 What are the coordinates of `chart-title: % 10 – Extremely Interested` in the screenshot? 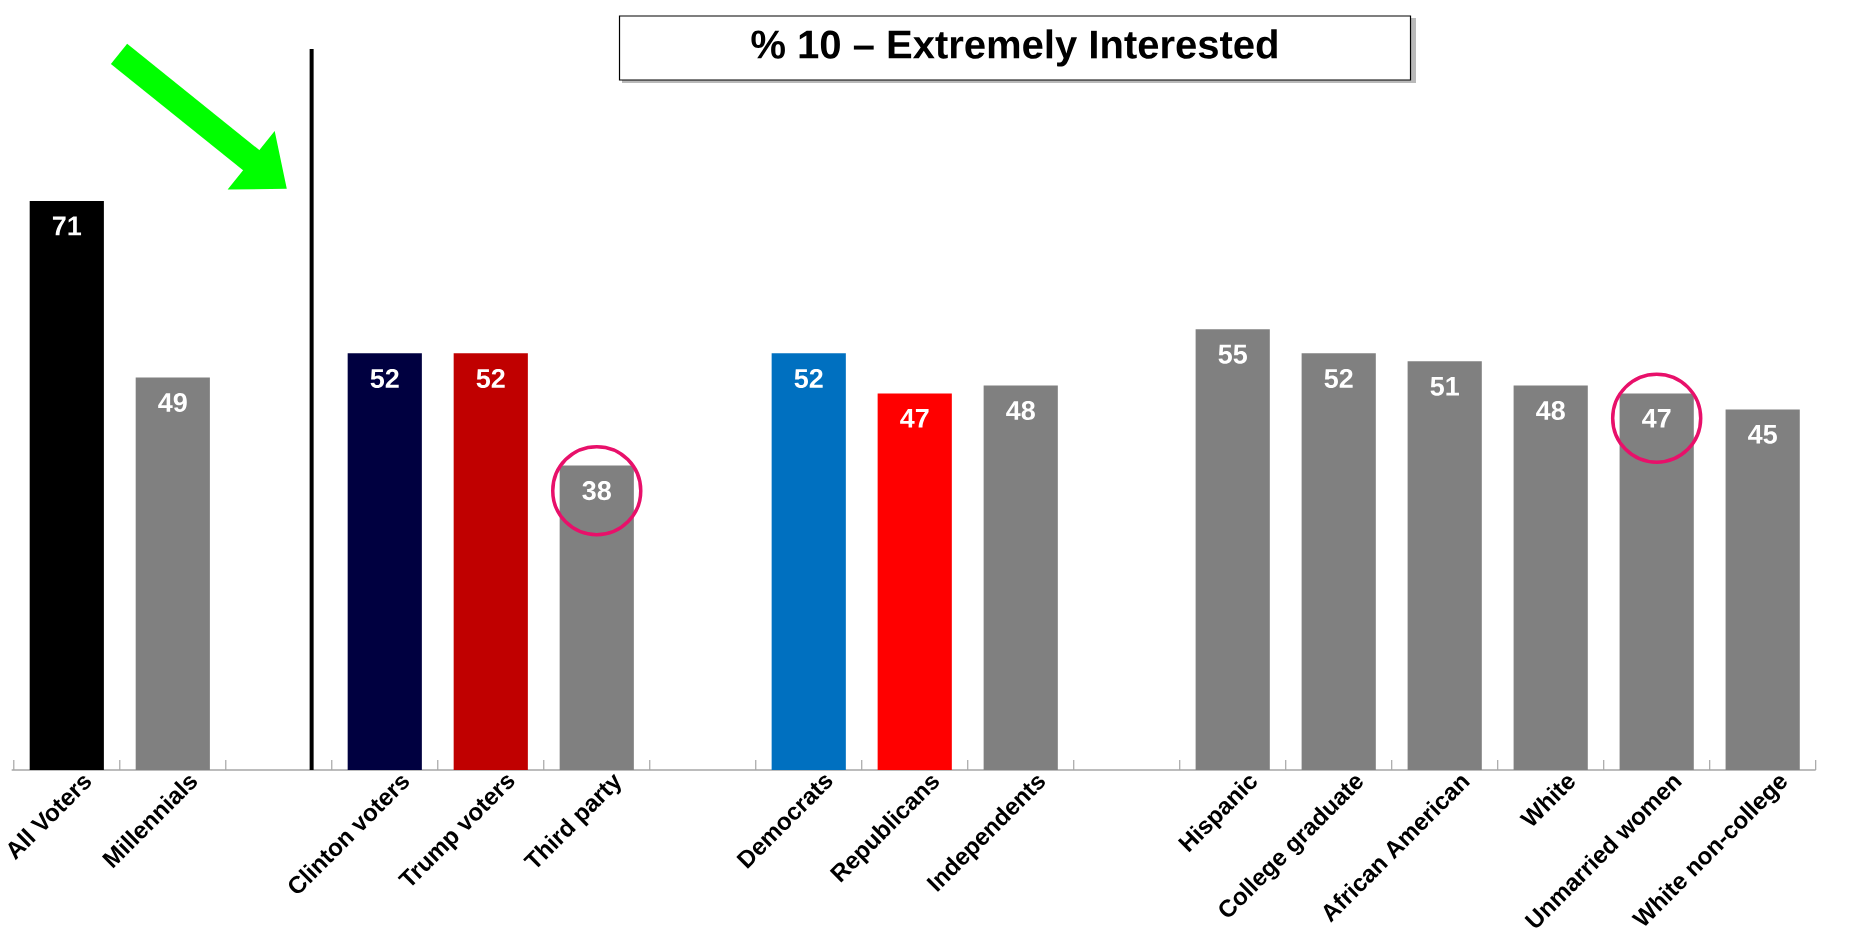 It's located at (1014, 48).